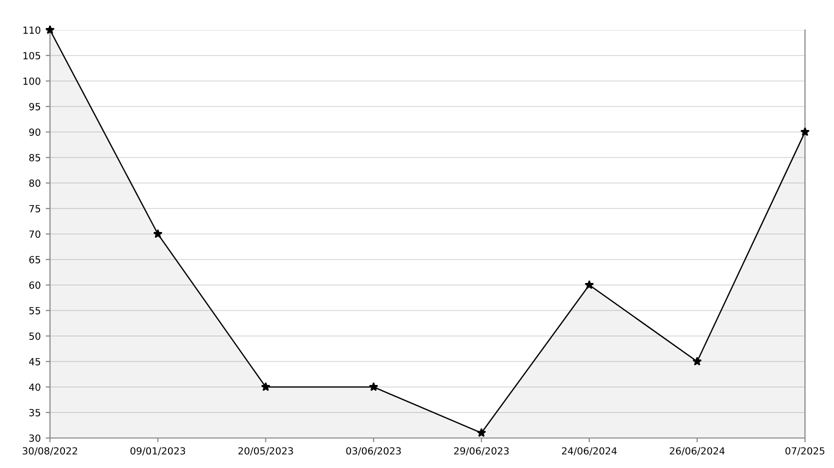 This screenshot has width=834, height=468. I want to click on y-tick-label: 85, so click(34, 158).